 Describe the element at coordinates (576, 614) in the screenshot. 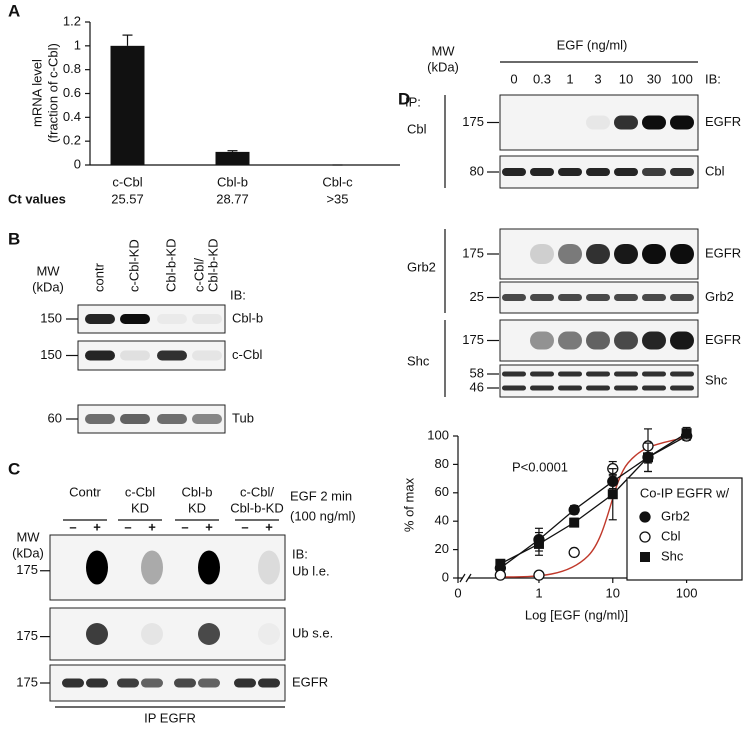

I see `x-axis-label: Log [EGF (ng/ml)]` at that location.